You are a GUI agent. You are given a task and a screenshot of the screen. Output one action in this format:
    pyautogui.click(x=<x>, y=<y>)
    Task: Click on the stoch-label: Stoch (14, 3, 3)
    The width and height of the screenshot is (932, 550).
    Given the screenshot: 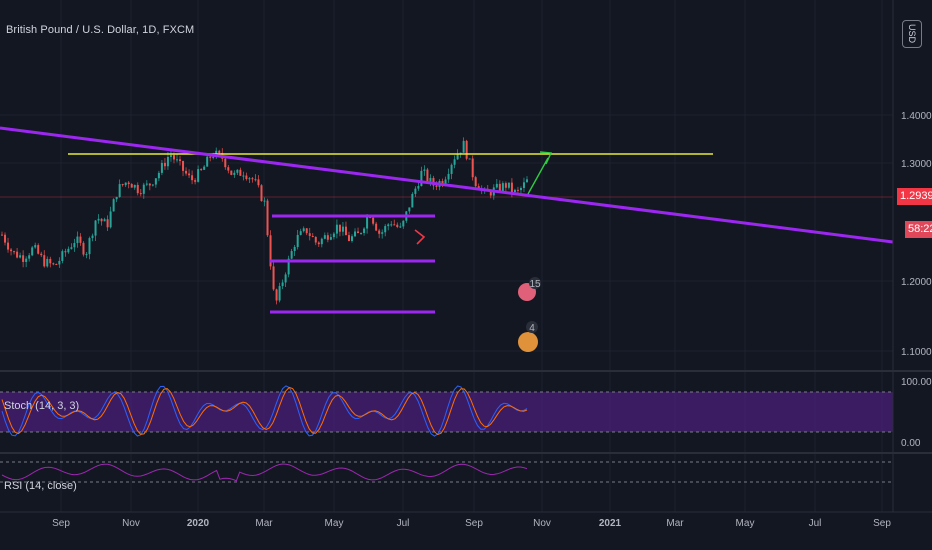 What is the action you would take?
    pyautogui.click(x=42, y=406)
    